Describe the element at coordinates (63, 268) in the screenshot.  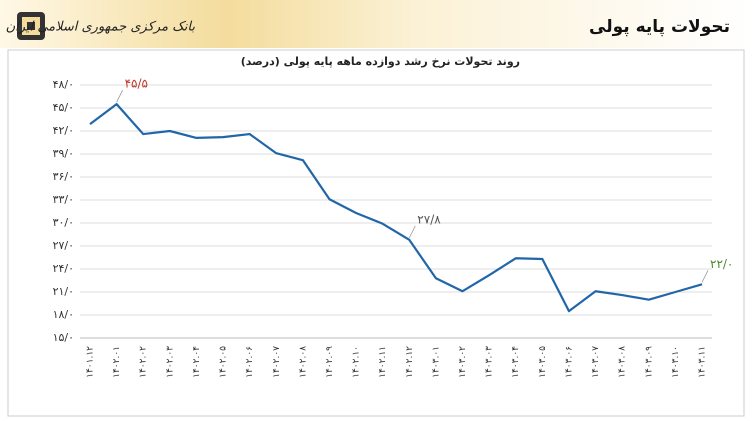
I see `y-tick-label: ۲۴/۰` at that location.